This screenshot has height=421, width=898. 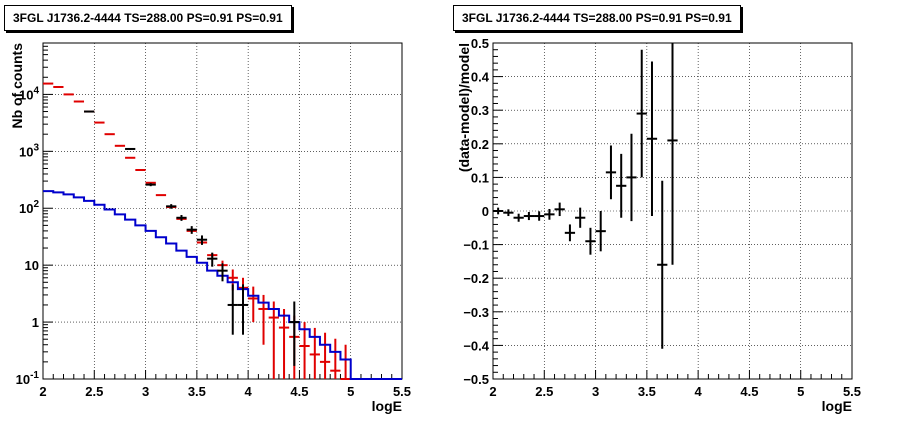 I want to click on right-y-tick-label: 0.1, so click(x=480, y=177).